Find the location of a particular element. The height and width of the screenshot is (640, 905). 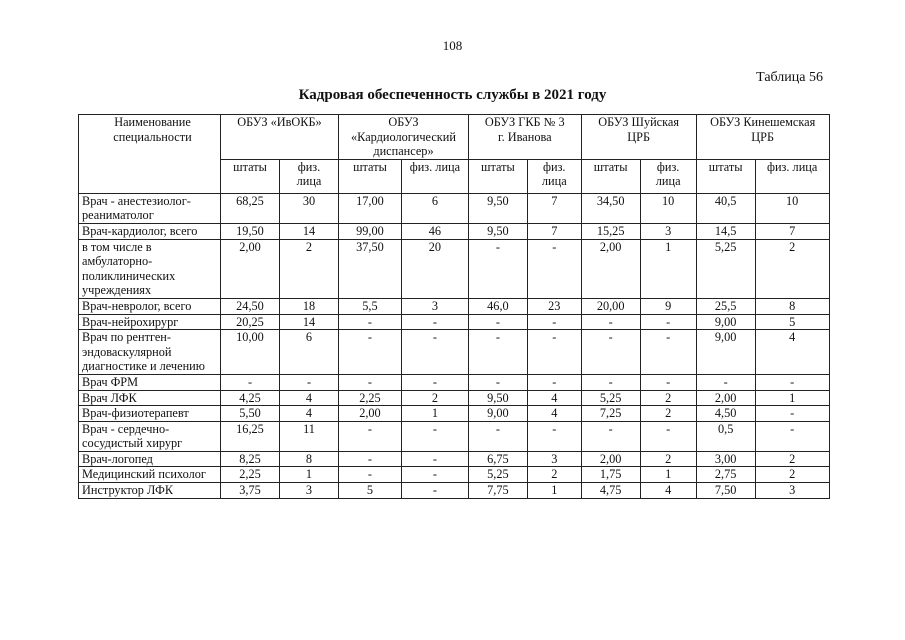

page-number: 108 is located at coordinates (452, 45).